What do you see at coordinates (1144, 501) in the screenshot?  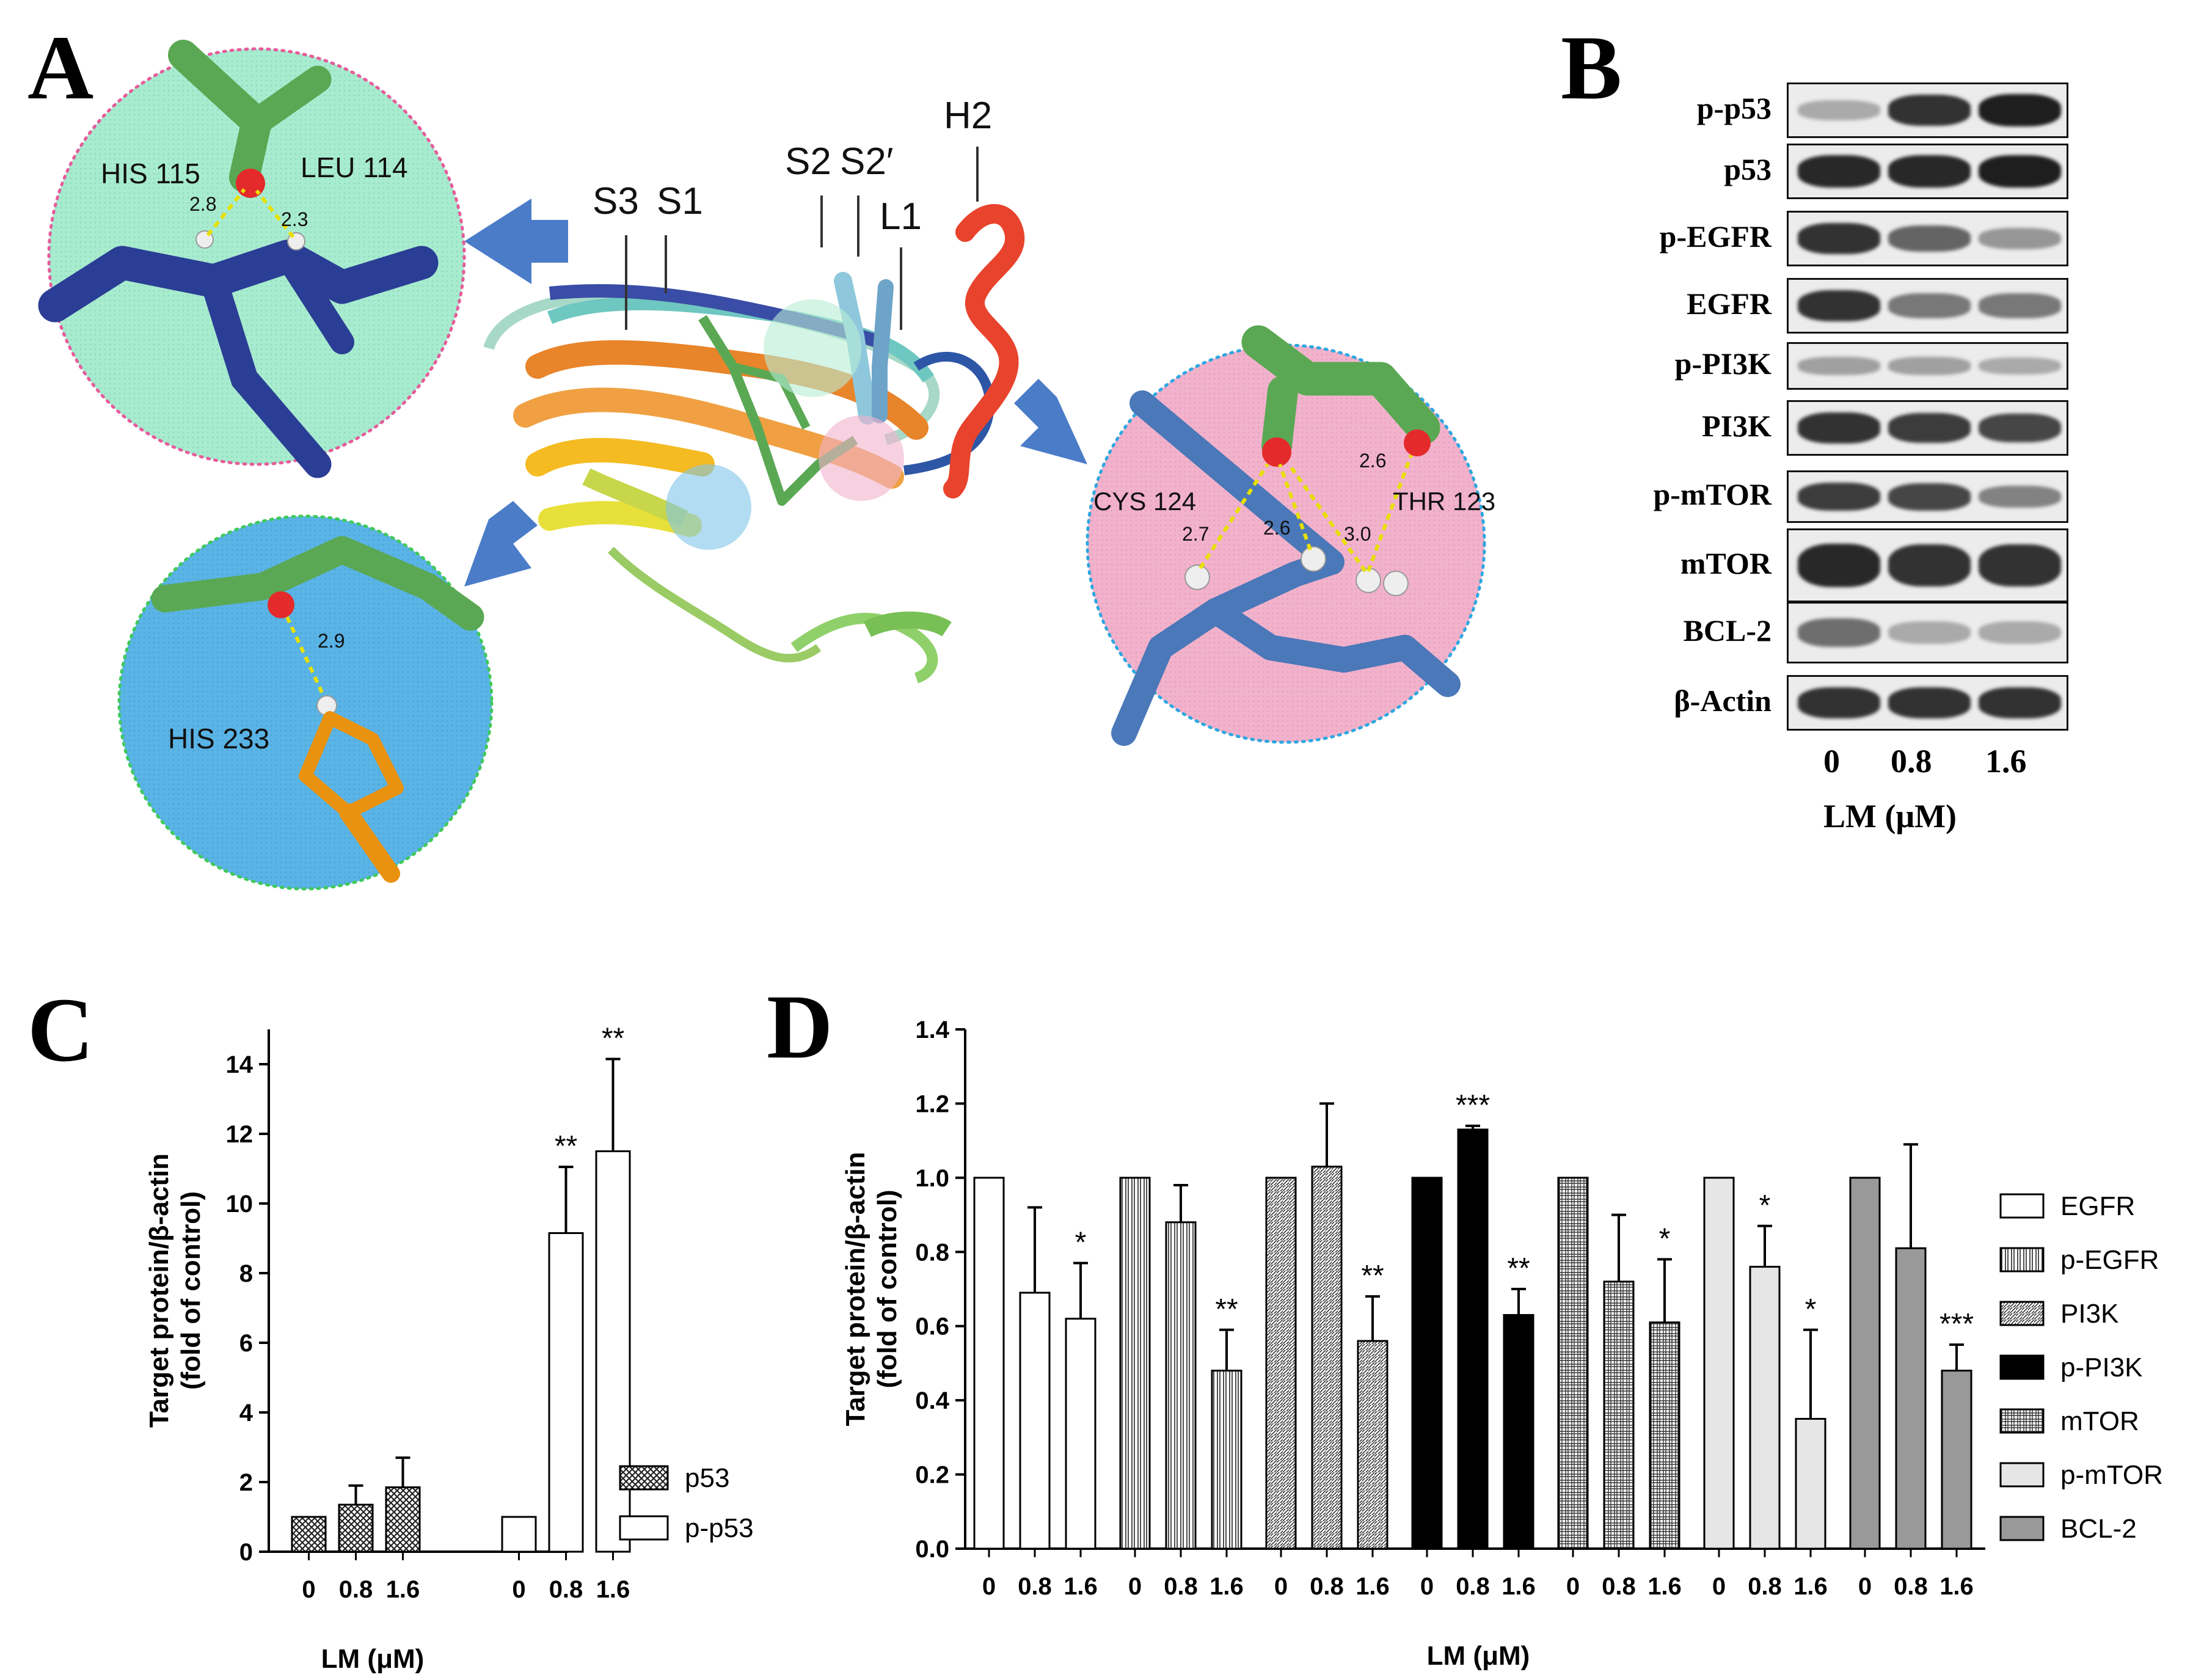 I see `residue-label: CYS 124` at bounding box center [1144, 501].